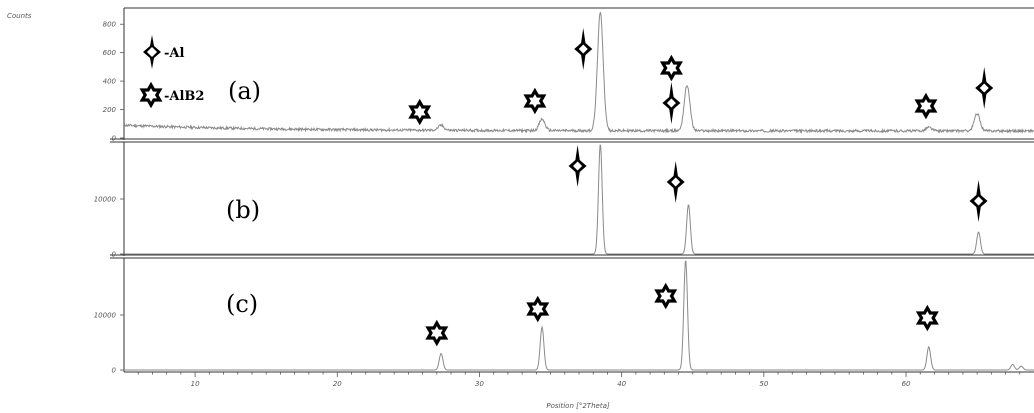 This screenshot has width=1034, height=413. What do you see at coordinates (110, 53) in the screenshot?
I see `y-tick-label: 600` at bounding box center [110, 53].